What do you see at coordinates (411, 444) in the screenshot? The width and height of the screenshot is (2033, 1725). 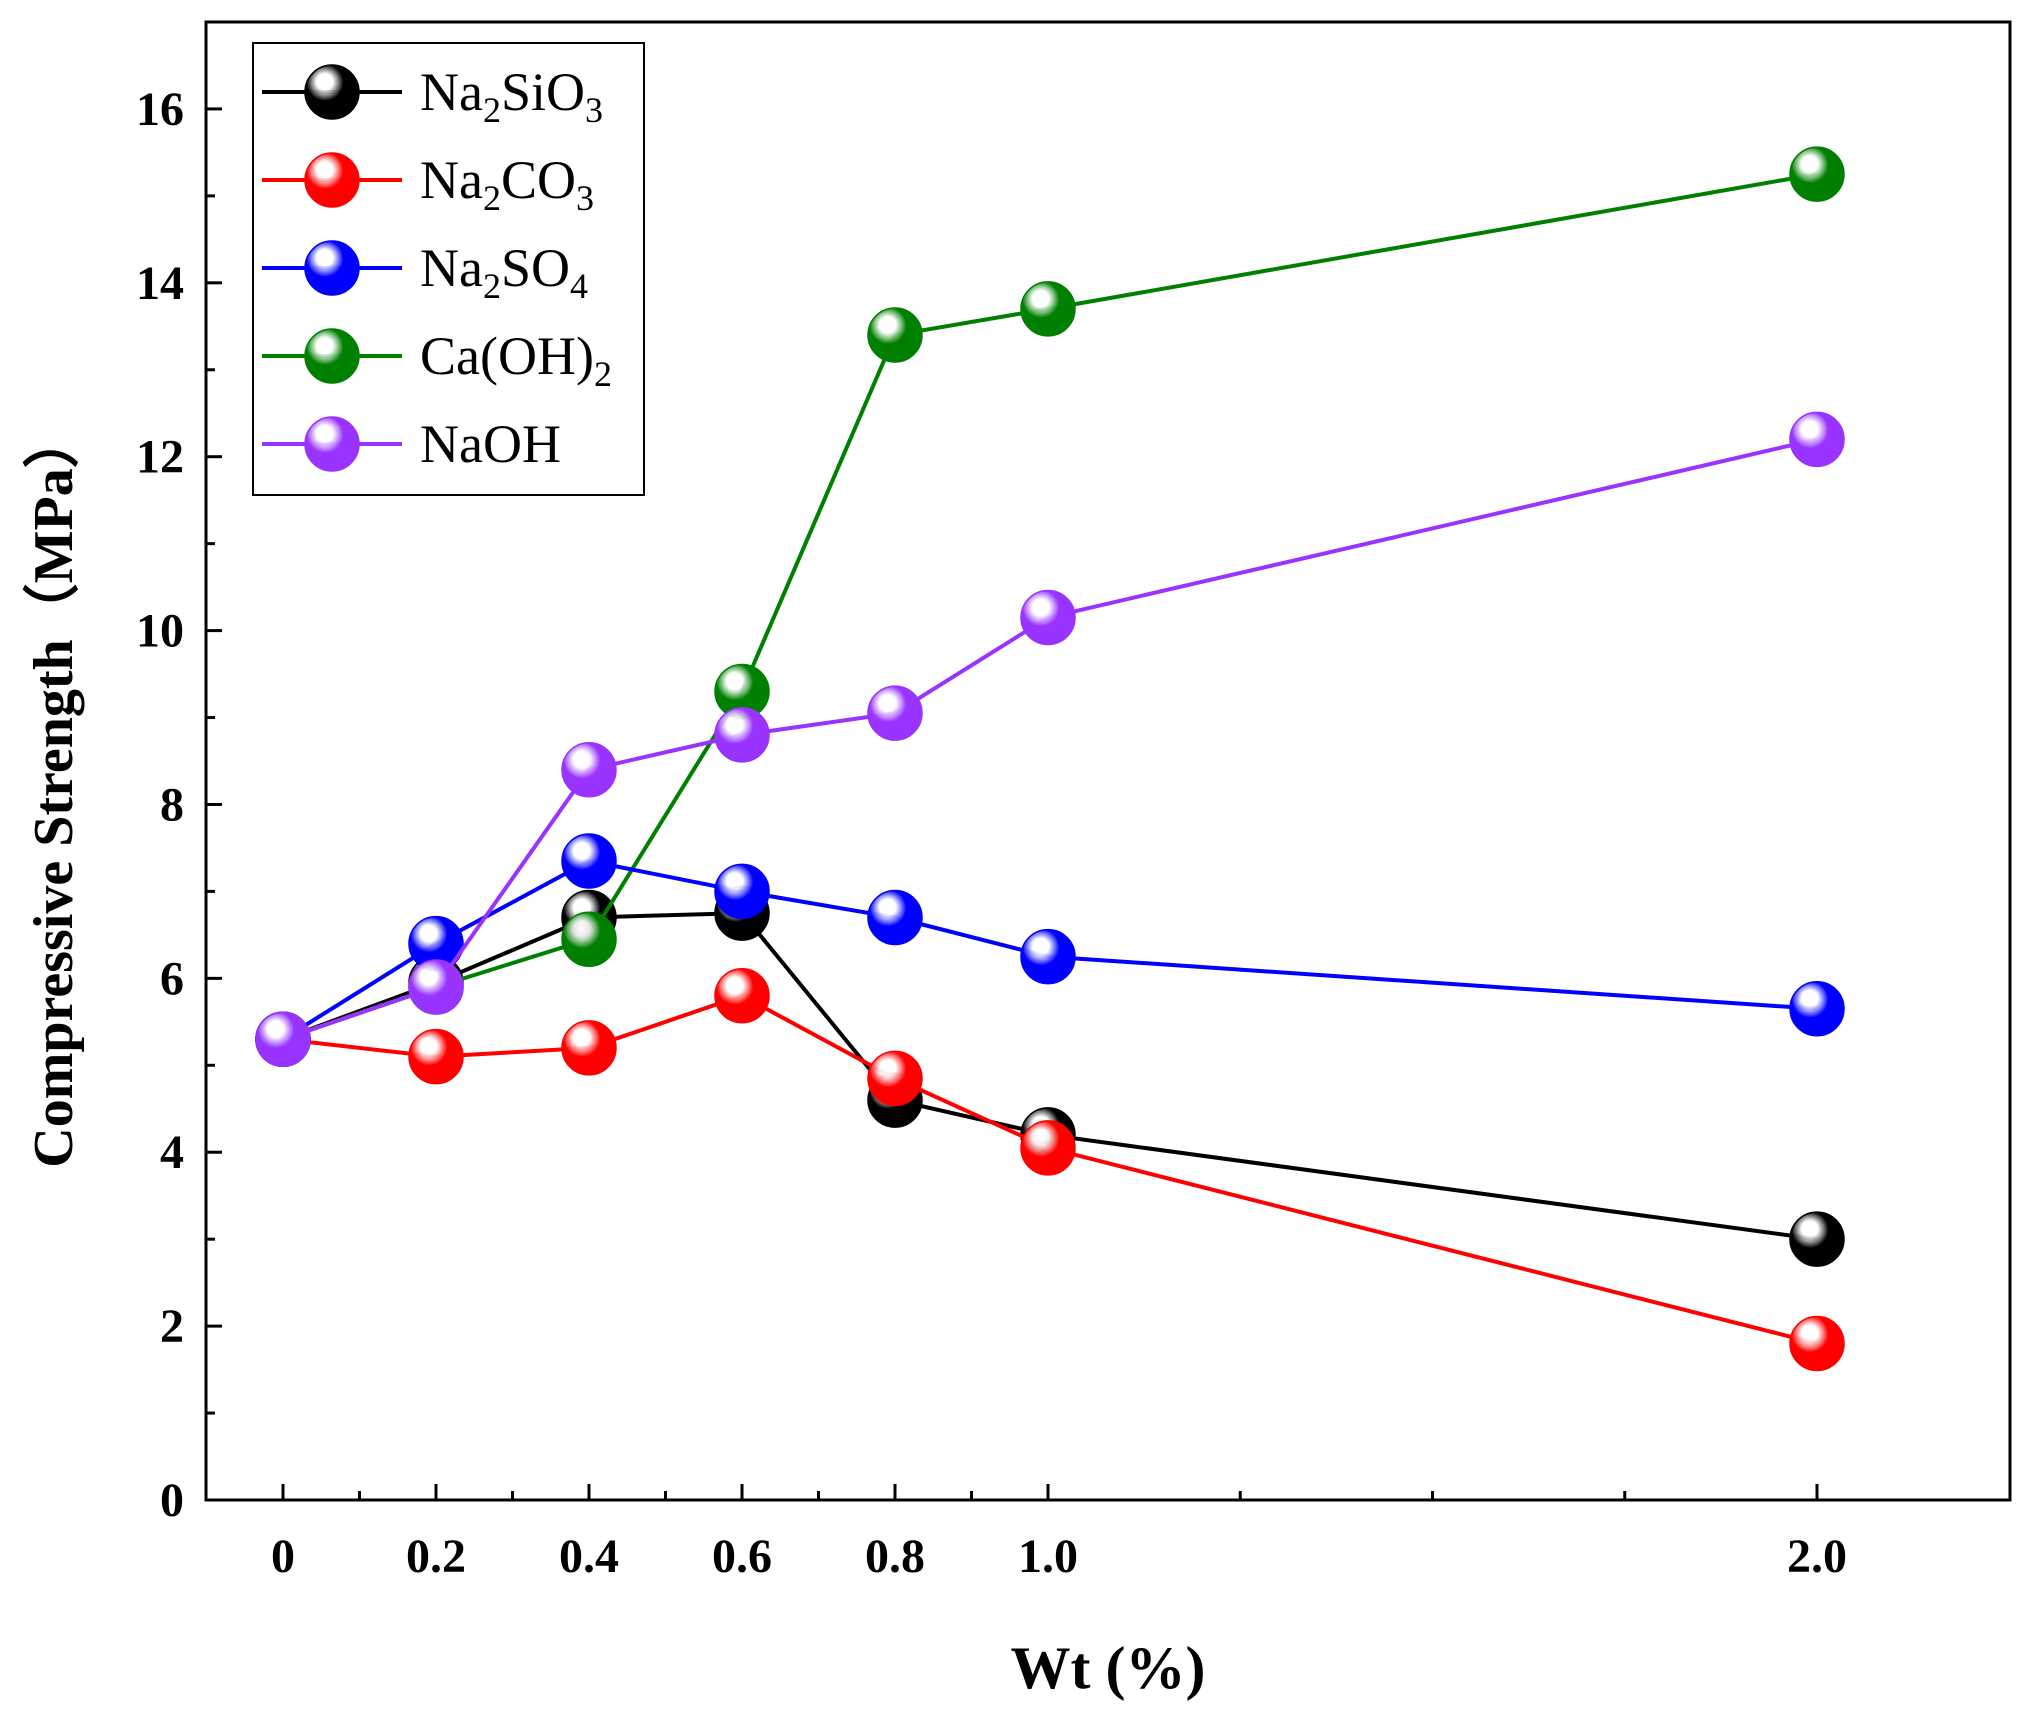 I see `legend-item-naoh: NaOH` at bounding box center [411, 444].